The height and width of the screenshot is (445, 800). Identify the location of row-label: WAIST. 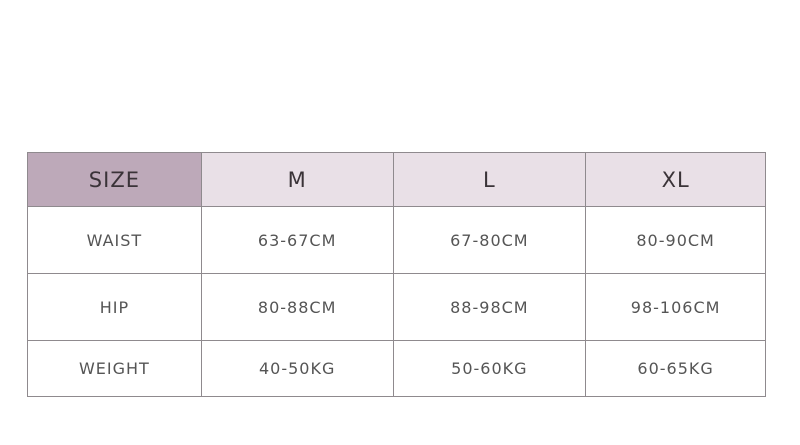
(114, 240).